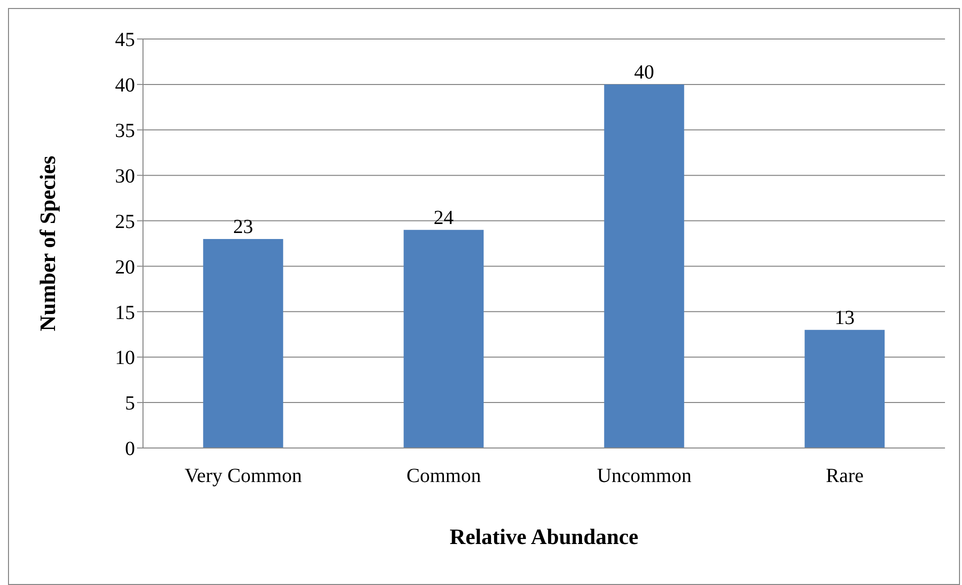 The image size is (962, 585). Describe the element at coordinates (125, 176) in the screenshot. I see `y-tick-label: 30` at that location.